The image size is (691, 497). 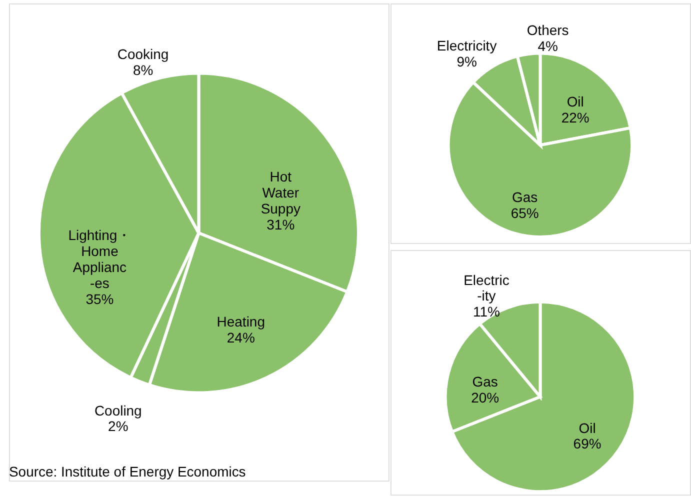 What do you see at coordinates (240, 322) in the screenshot?
I see `slice-label: Heating` at bounding box center [240, 322].